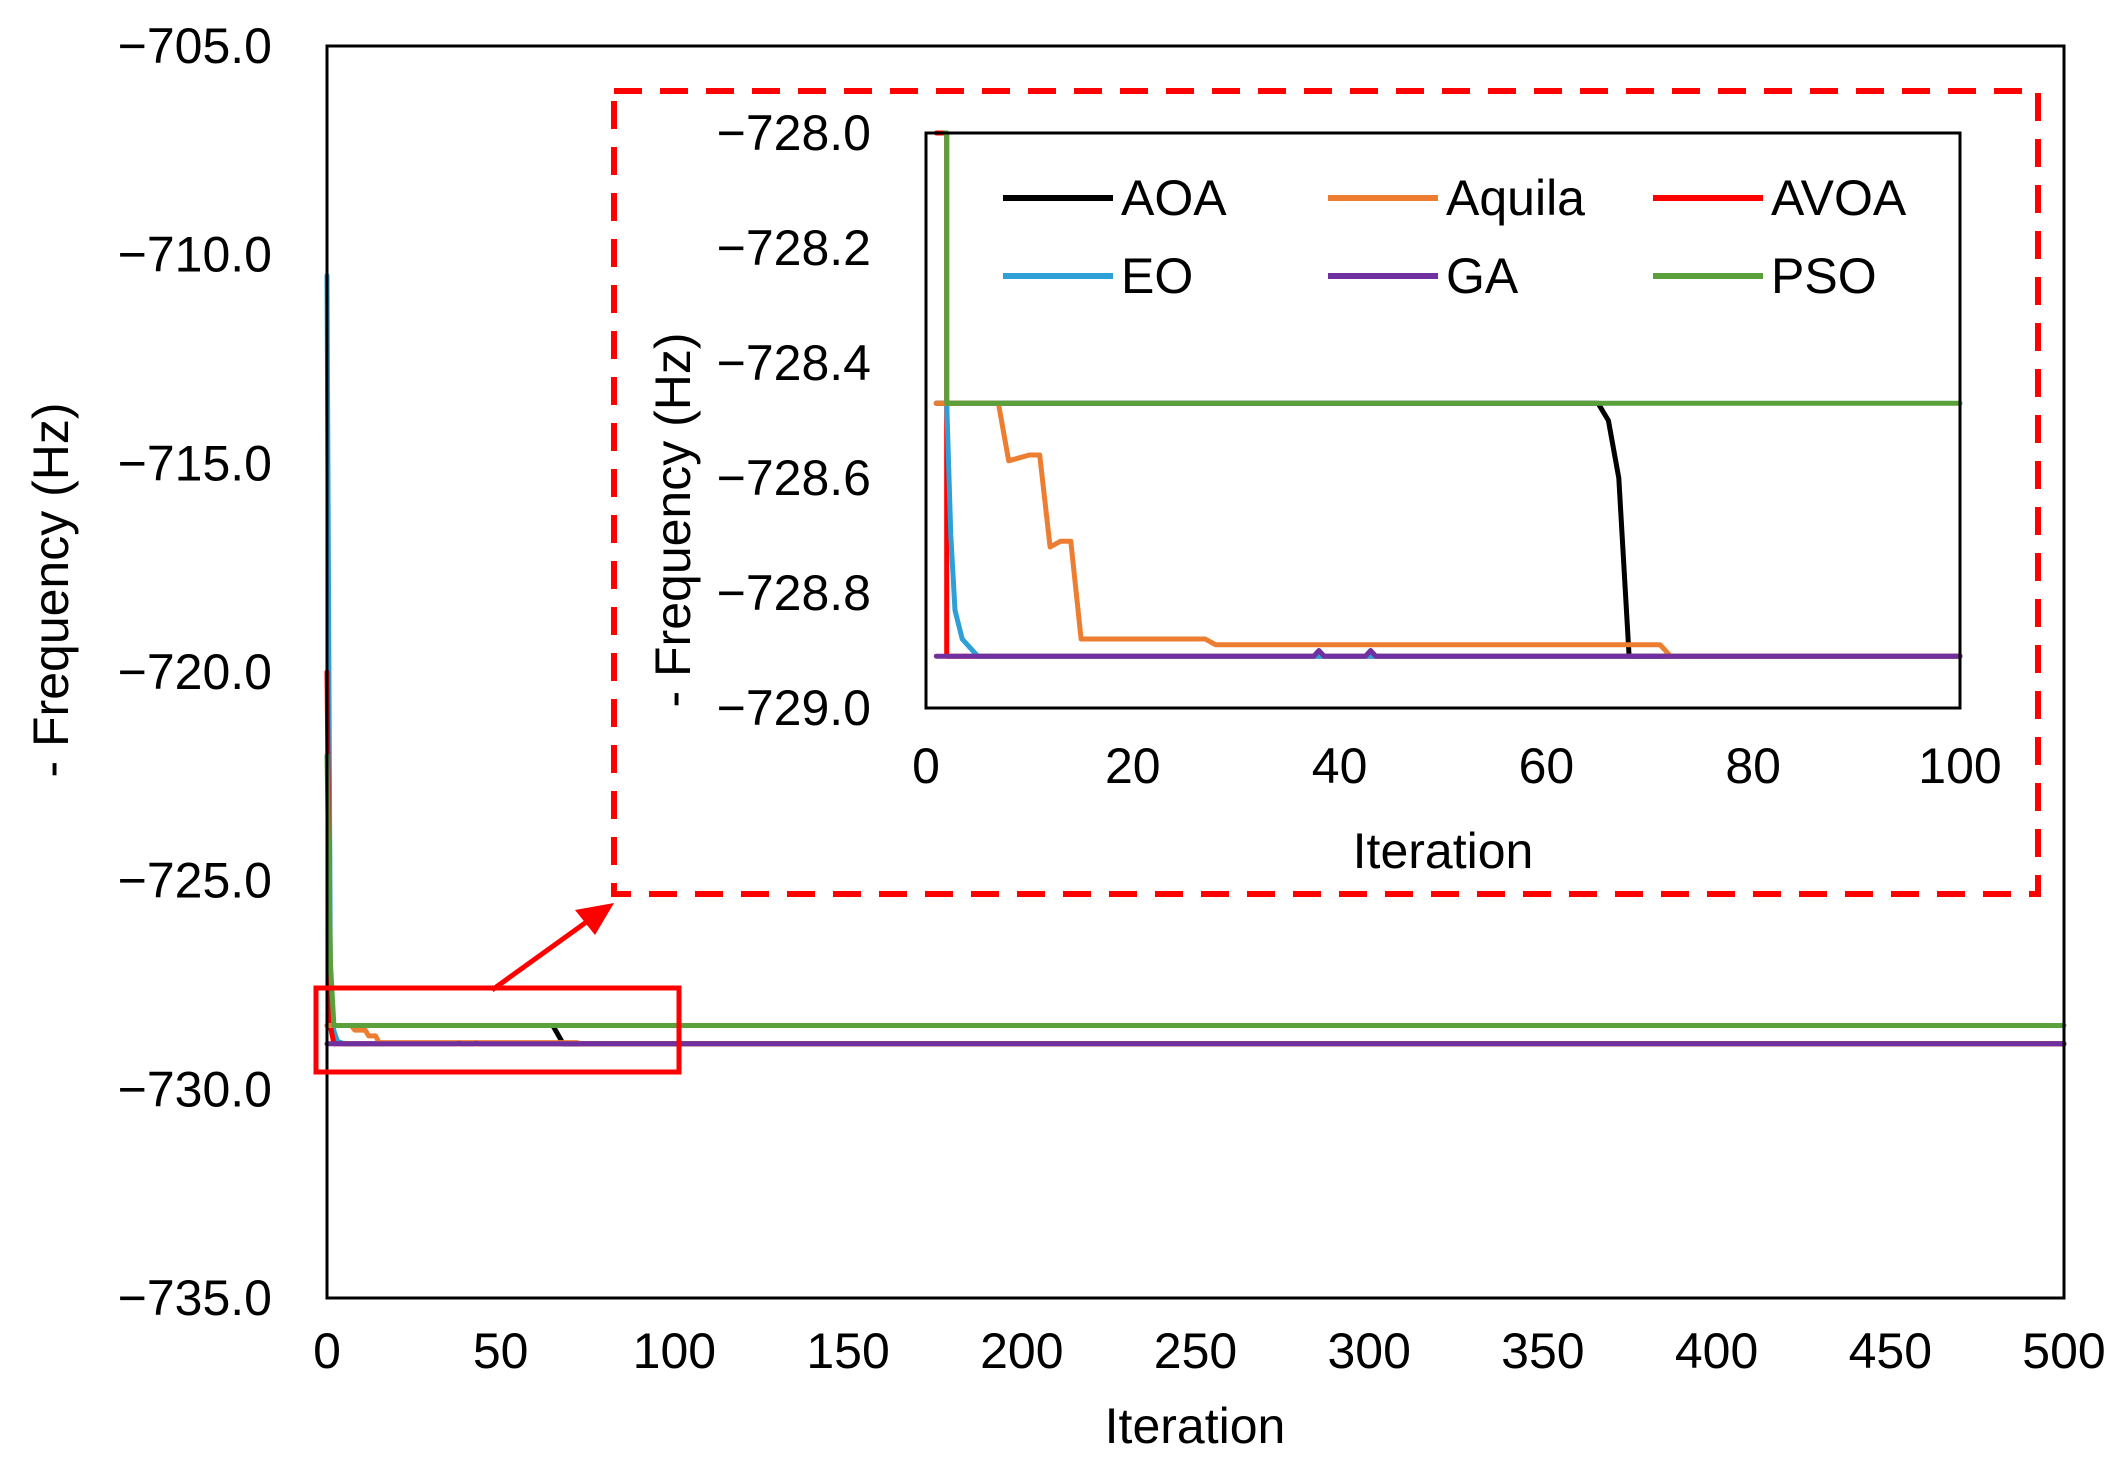 This screenshot has width=2120, height=1466. Describe the element at coordinates (1133, 766) in the screenshot. I see `inset-x-tick-20: 20` at that location.